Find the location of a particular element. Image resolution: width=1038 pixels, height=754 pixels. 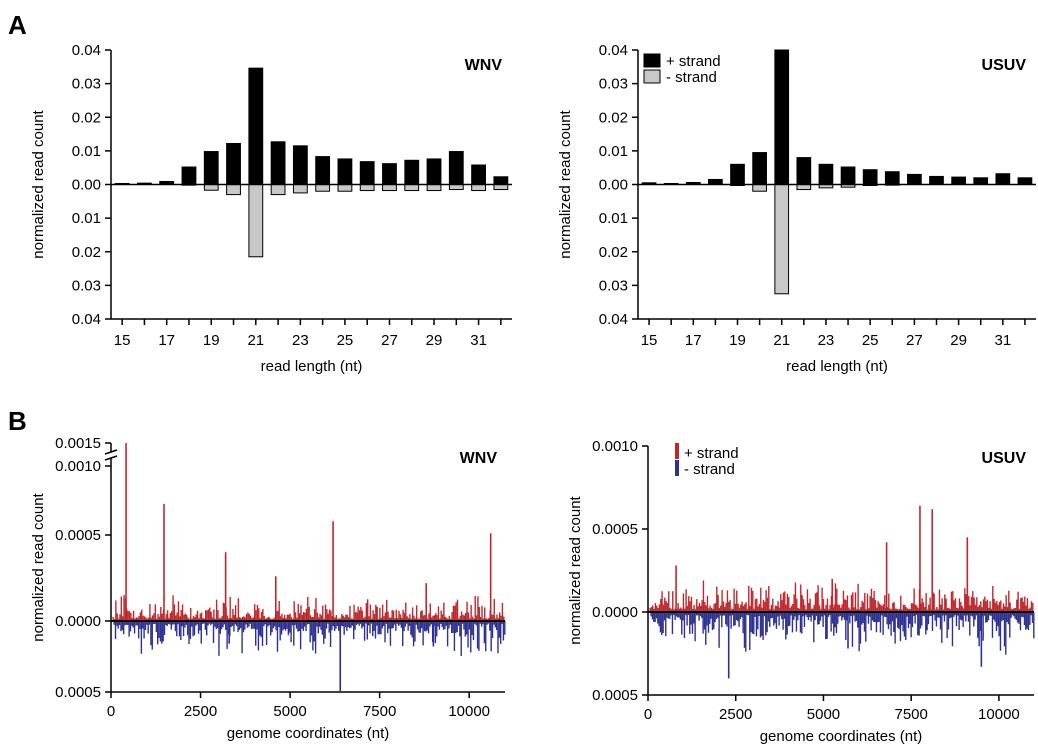

x-tick-label: 19 is located at coordinates (737, 340).